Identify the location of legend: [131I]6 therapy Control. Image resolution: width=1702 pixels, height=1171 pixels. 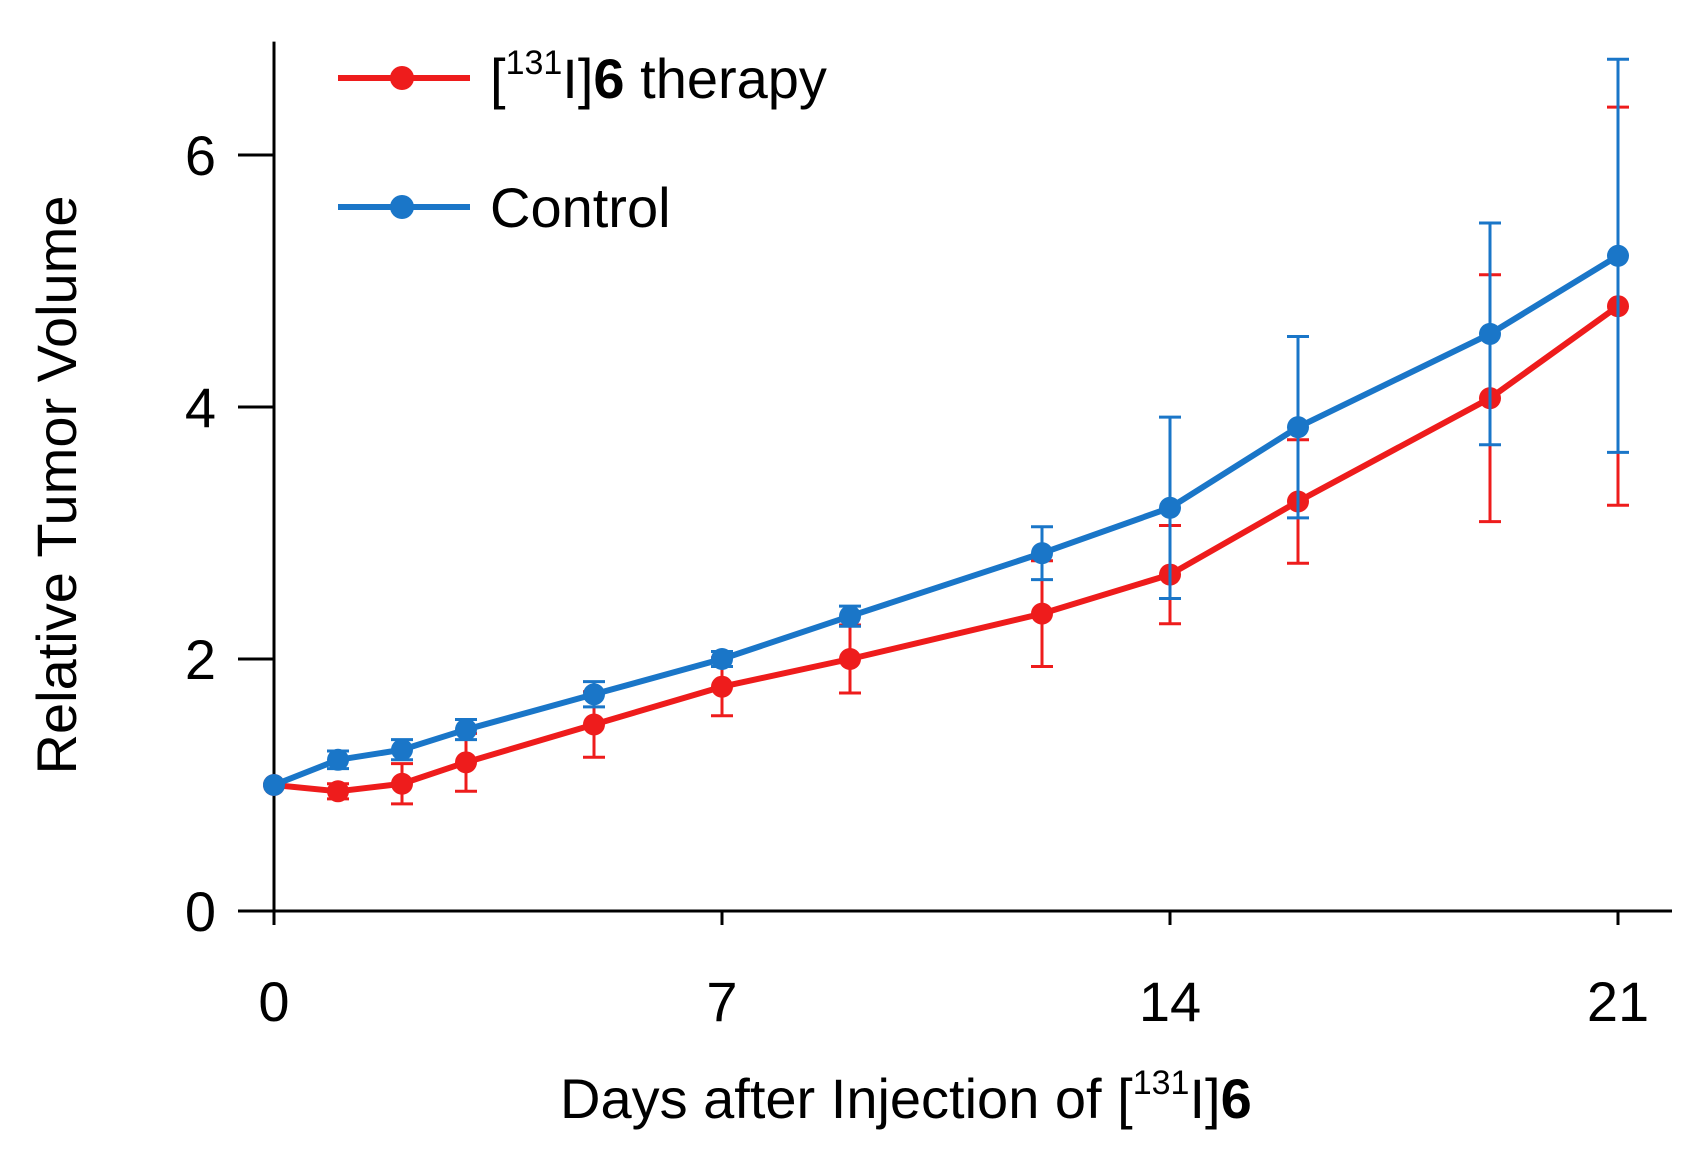
(582, 141).